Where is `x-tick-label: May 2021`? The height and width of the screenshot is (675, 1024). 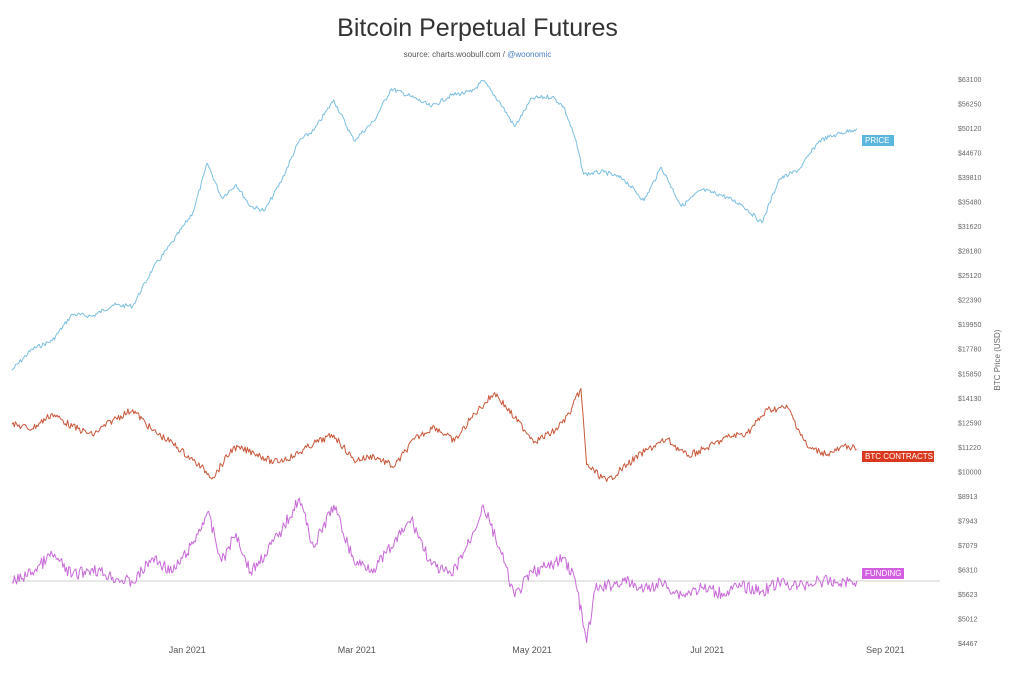 x-tick-label: May 2021 is located at coordinates (532, 650).